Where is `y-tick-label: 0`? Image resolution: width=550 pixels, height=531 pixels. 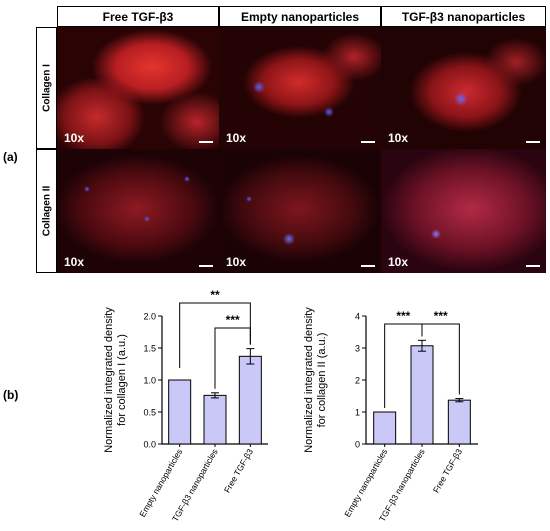 y-tick-label: 0 is located at coordinates (357, 445).